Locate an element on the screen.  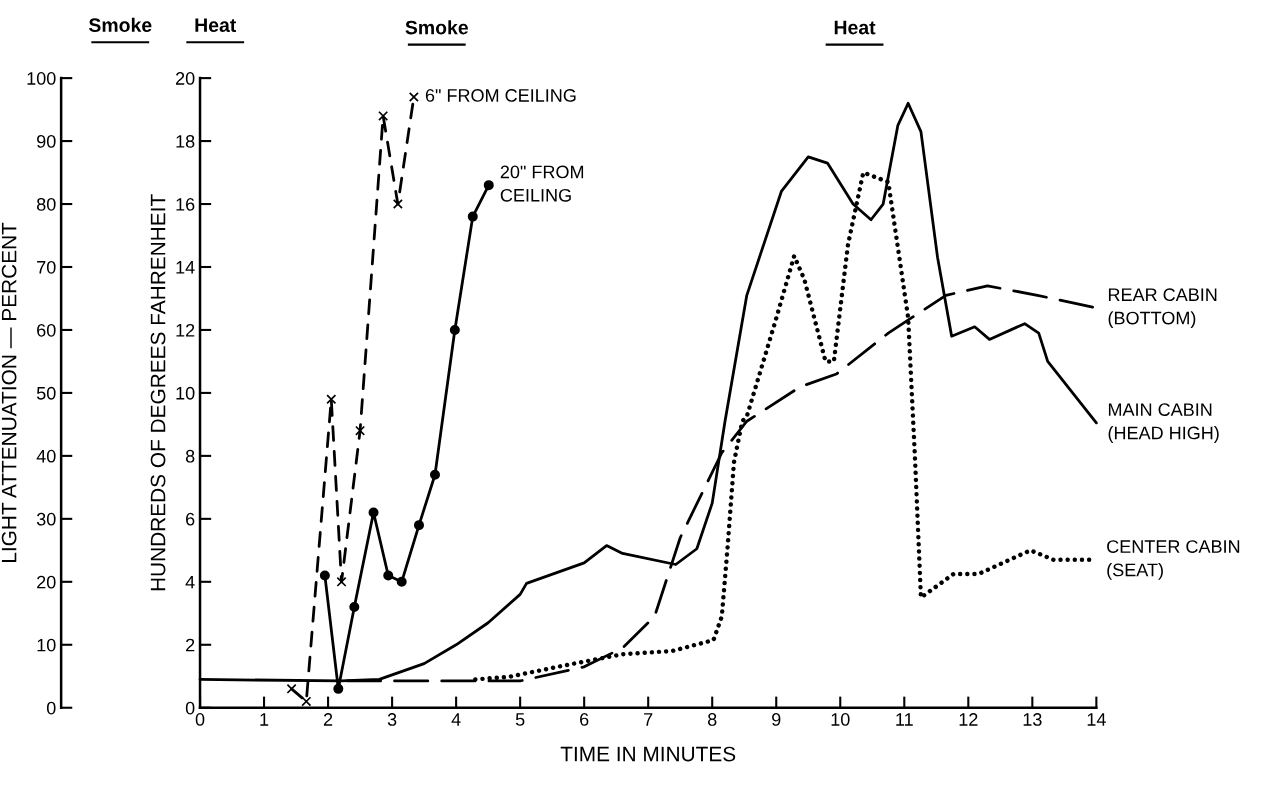
x-tick-label: 4 is located at coordinates (456, 719).